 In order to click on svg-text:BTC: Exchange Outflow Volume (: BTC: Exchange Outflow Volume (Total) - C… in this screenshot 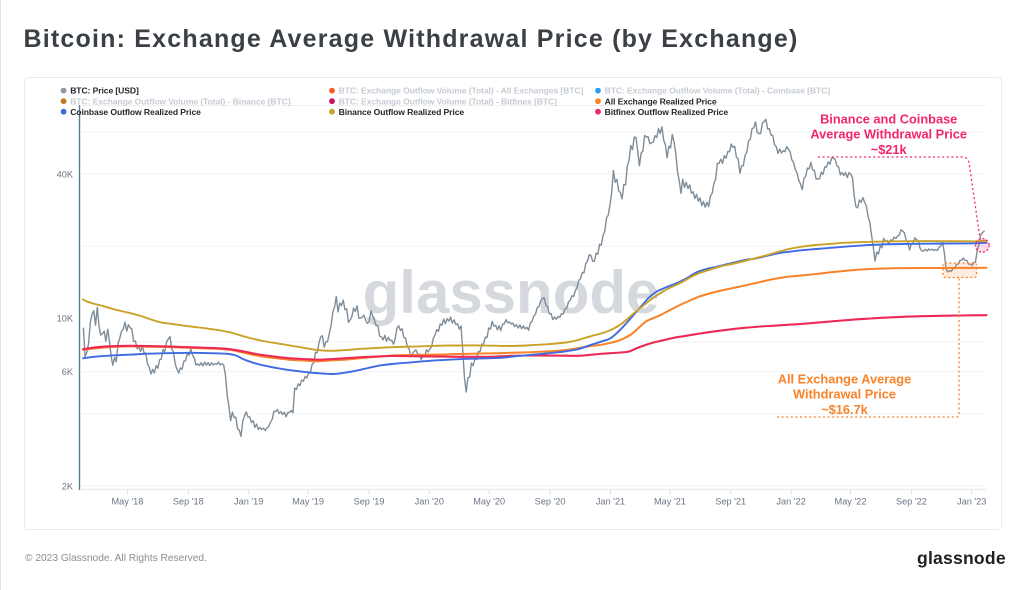, I will do `click(718, 91)`.